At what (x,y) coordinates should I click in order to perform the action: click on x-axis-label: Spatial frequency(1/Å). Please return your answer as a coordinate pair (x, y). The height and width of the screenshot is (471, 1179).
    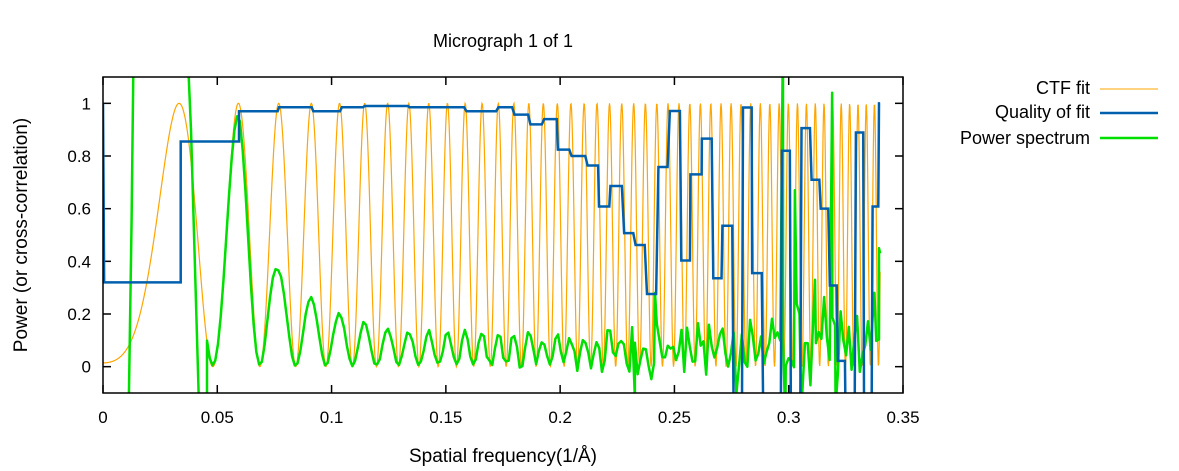
    Looking at the image, I should click on (503, 456).